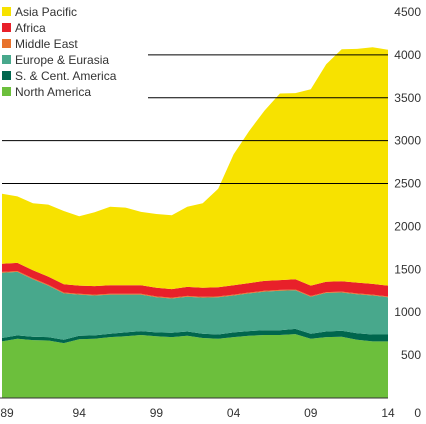 The width and height of the screenshot is (426, 424). I want to click on x-tick-label: 99, so click(157, 413).